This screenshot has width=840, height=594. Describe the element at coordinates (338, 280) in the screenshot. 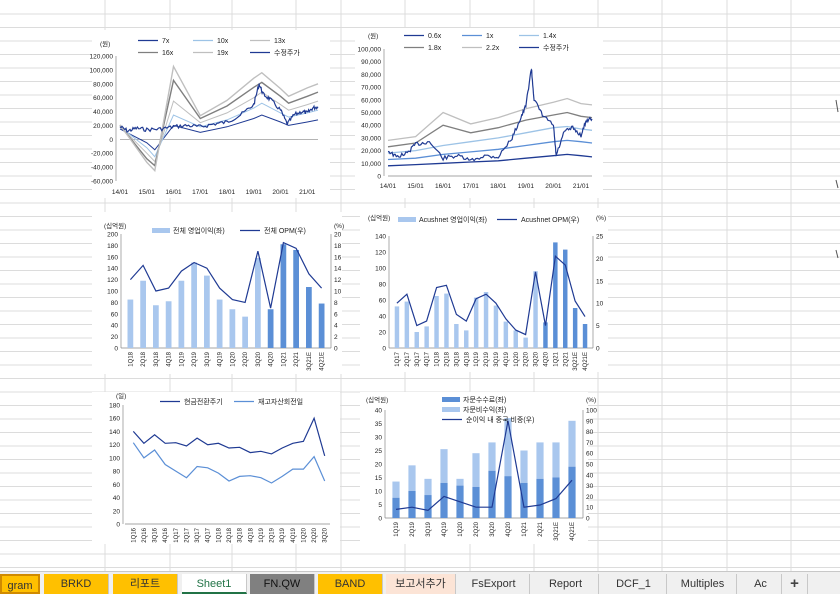

I see `chart3-y2-tick: 12` at that location.